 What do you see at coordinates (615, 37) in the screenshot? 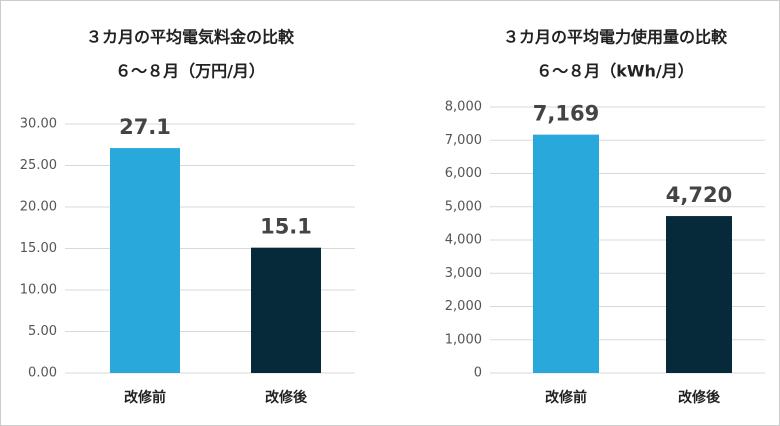
I see `chart-title: ３カ月の平均電力使用量の比較` at bounding box center [615, 37].